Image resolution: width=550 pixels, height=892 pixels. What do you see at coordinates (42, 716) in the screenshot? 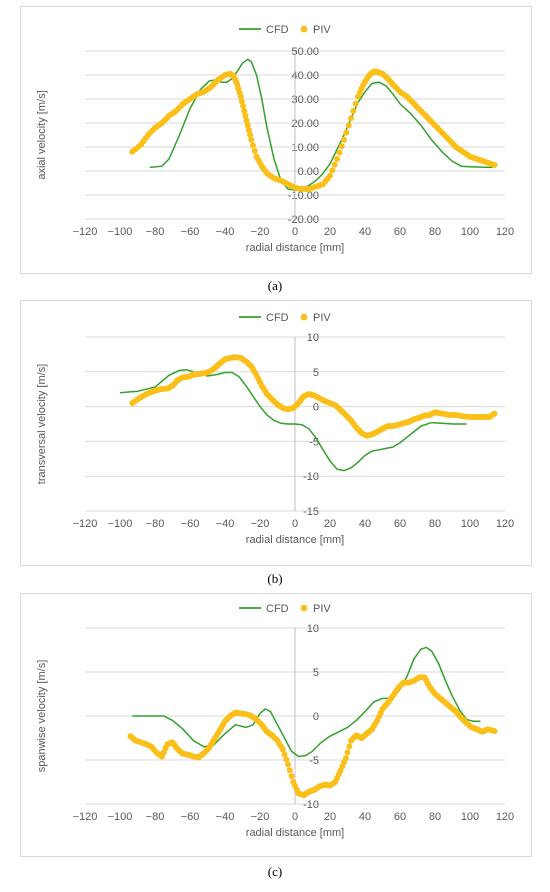
I see `y-axis-title: spanwise velocity [m/s]` at bounding box center [42, 716].